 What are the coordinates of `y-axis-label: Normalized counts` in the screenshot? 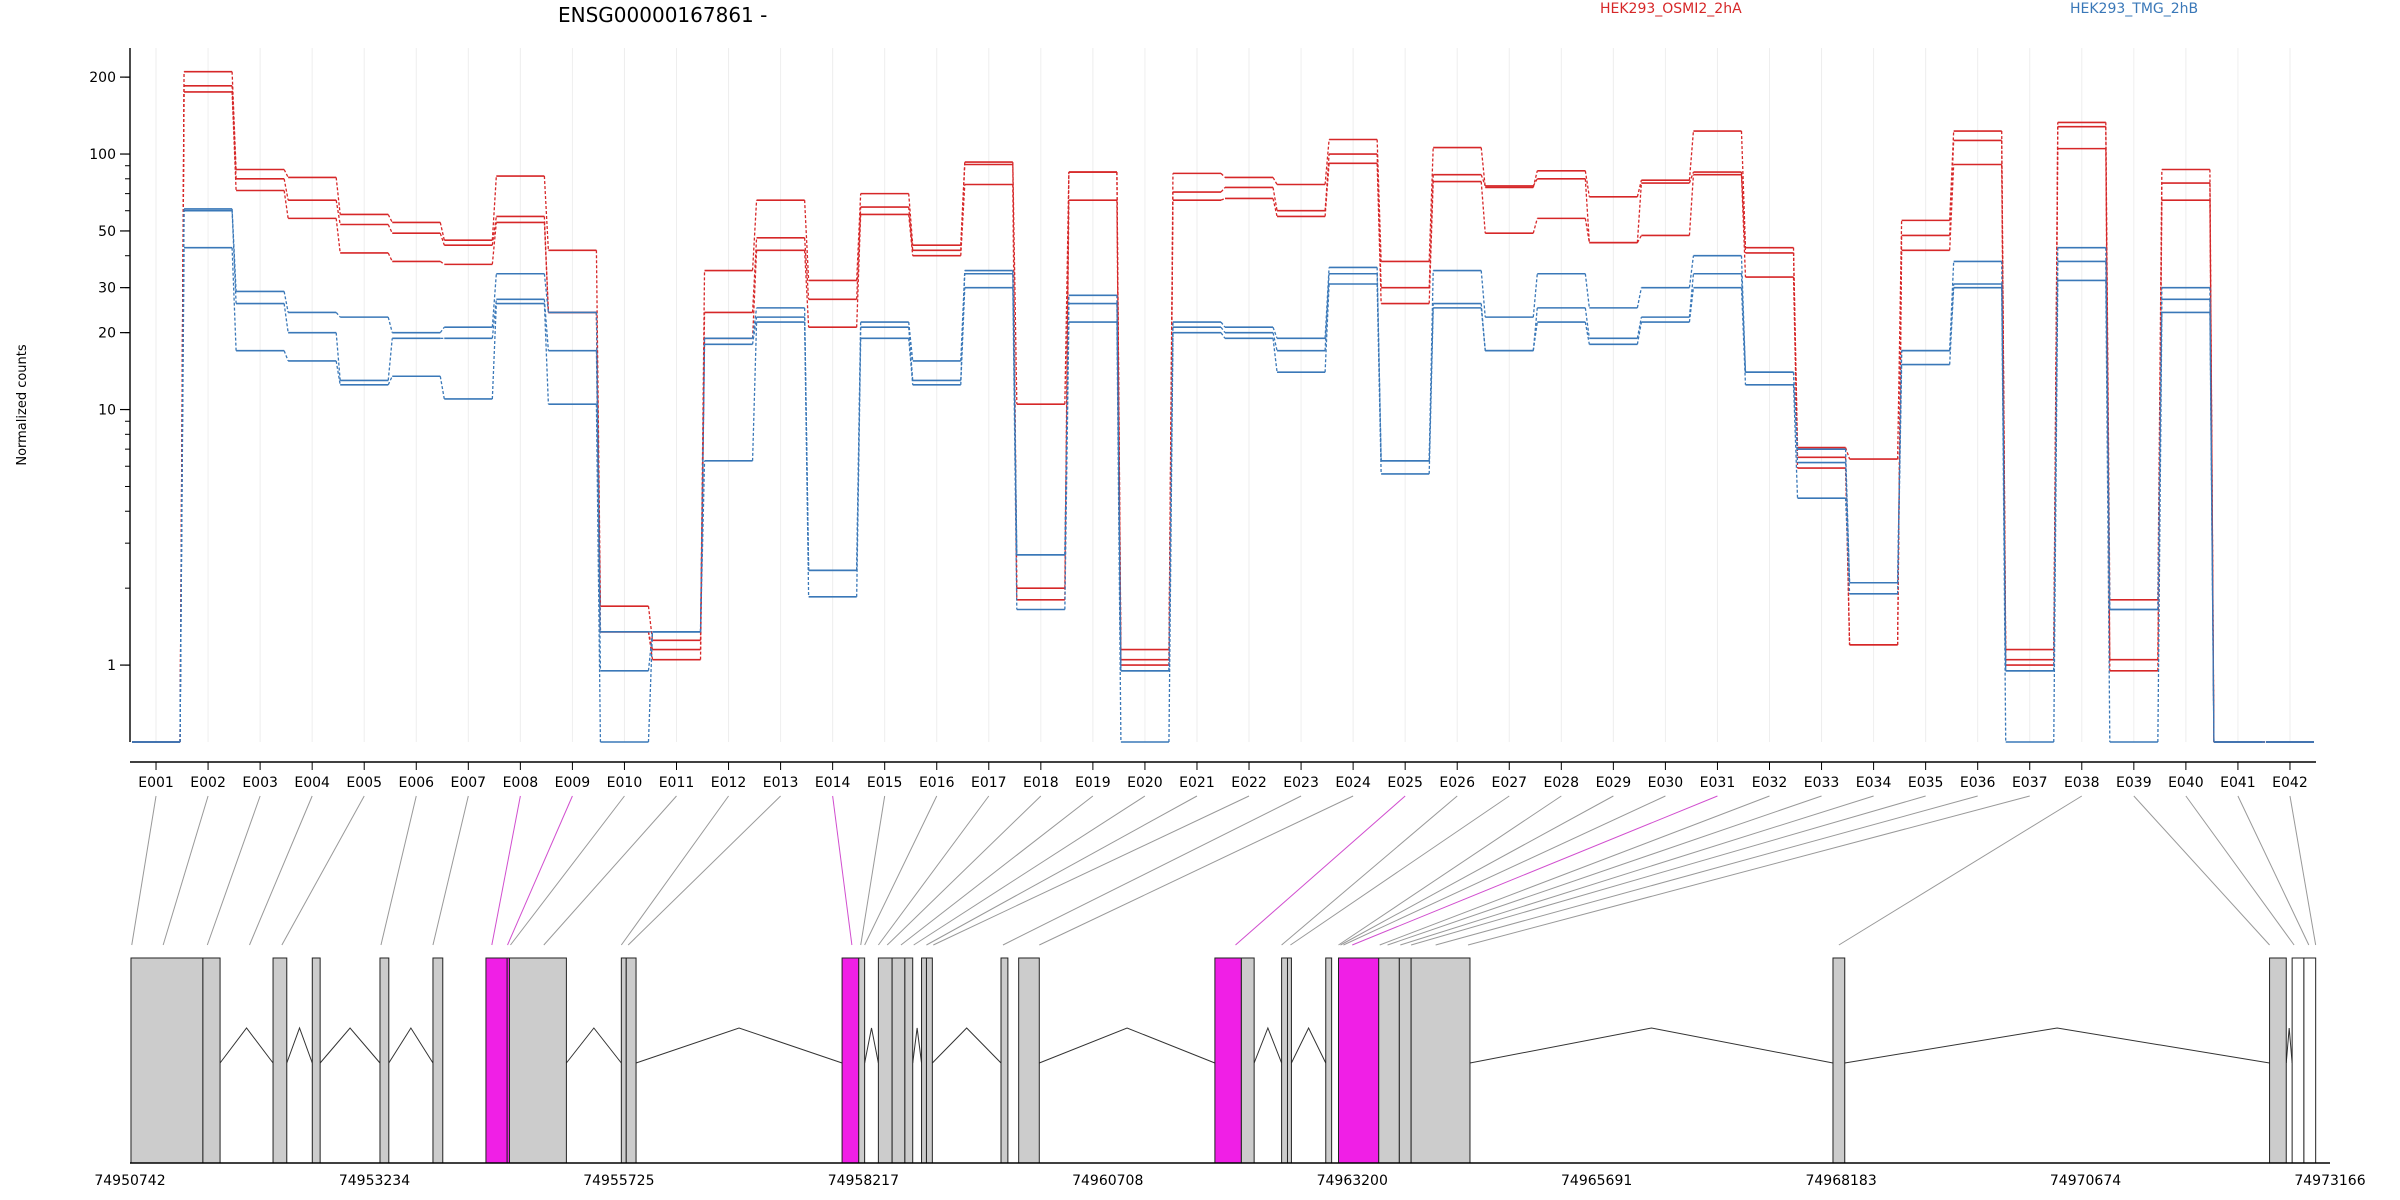 It's located at (22, 405).